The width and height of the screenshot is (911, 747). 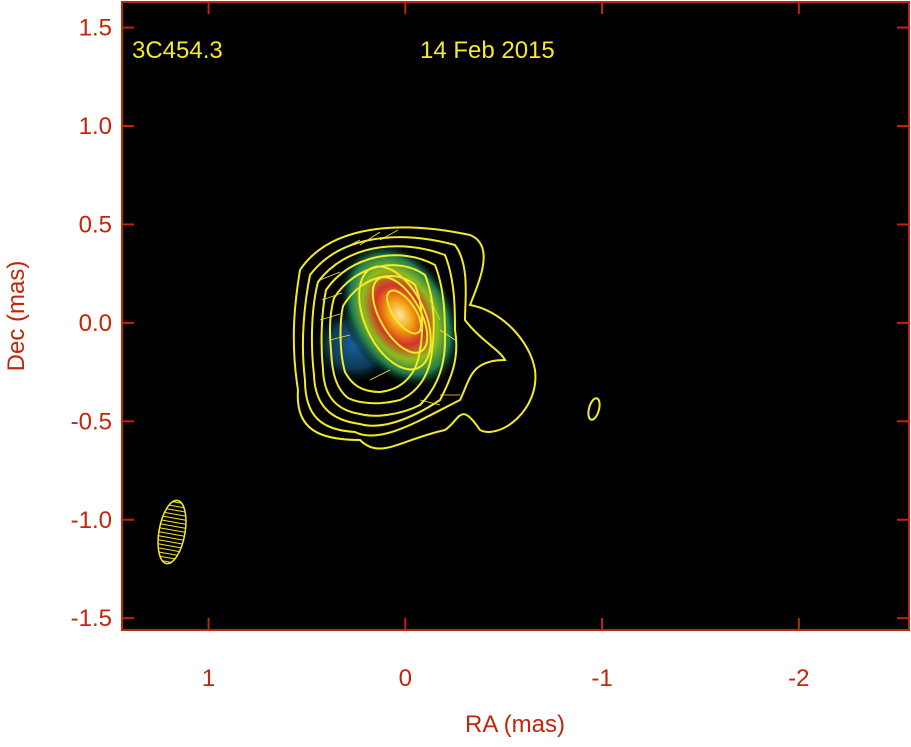 What do you see at coordinates (601, 678) in the screenshot?
I see `x-tick-label: -1` at bounding box center [601, 678].